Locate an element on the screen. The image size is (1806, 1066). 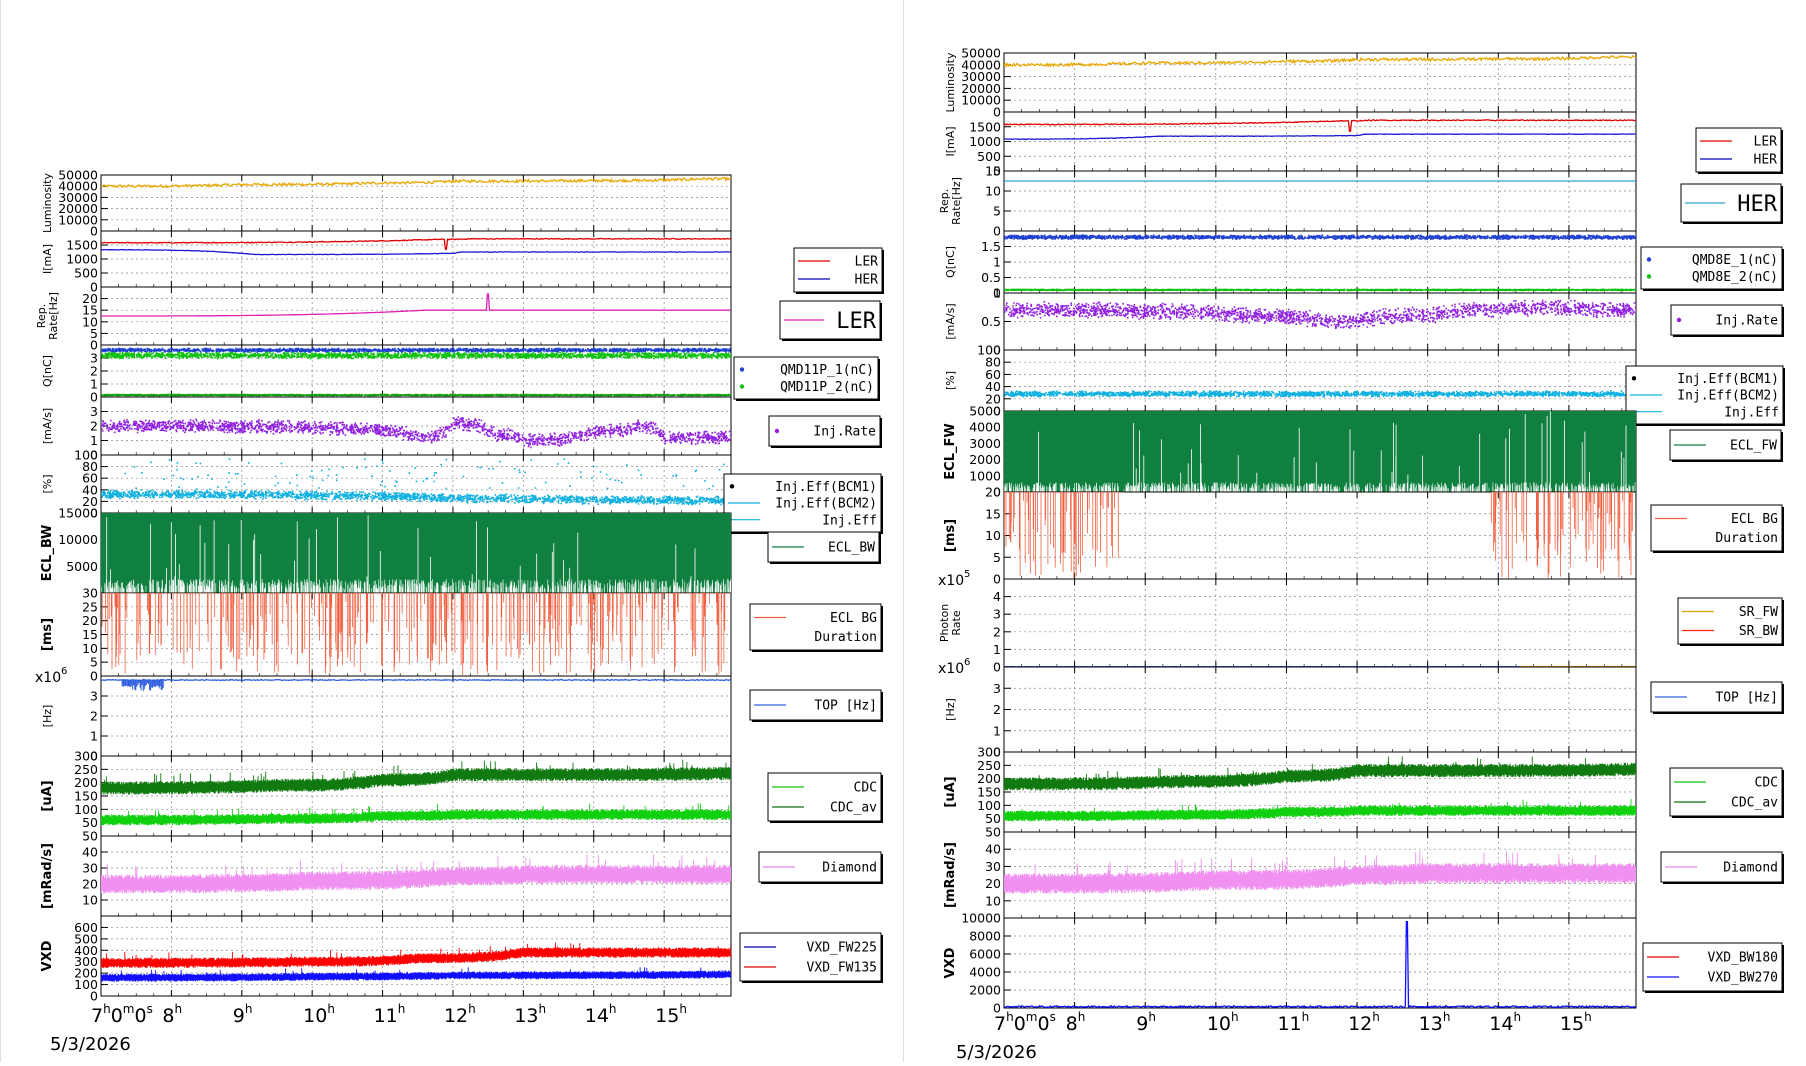
legend-marker is located at coordinates (1679, 320).